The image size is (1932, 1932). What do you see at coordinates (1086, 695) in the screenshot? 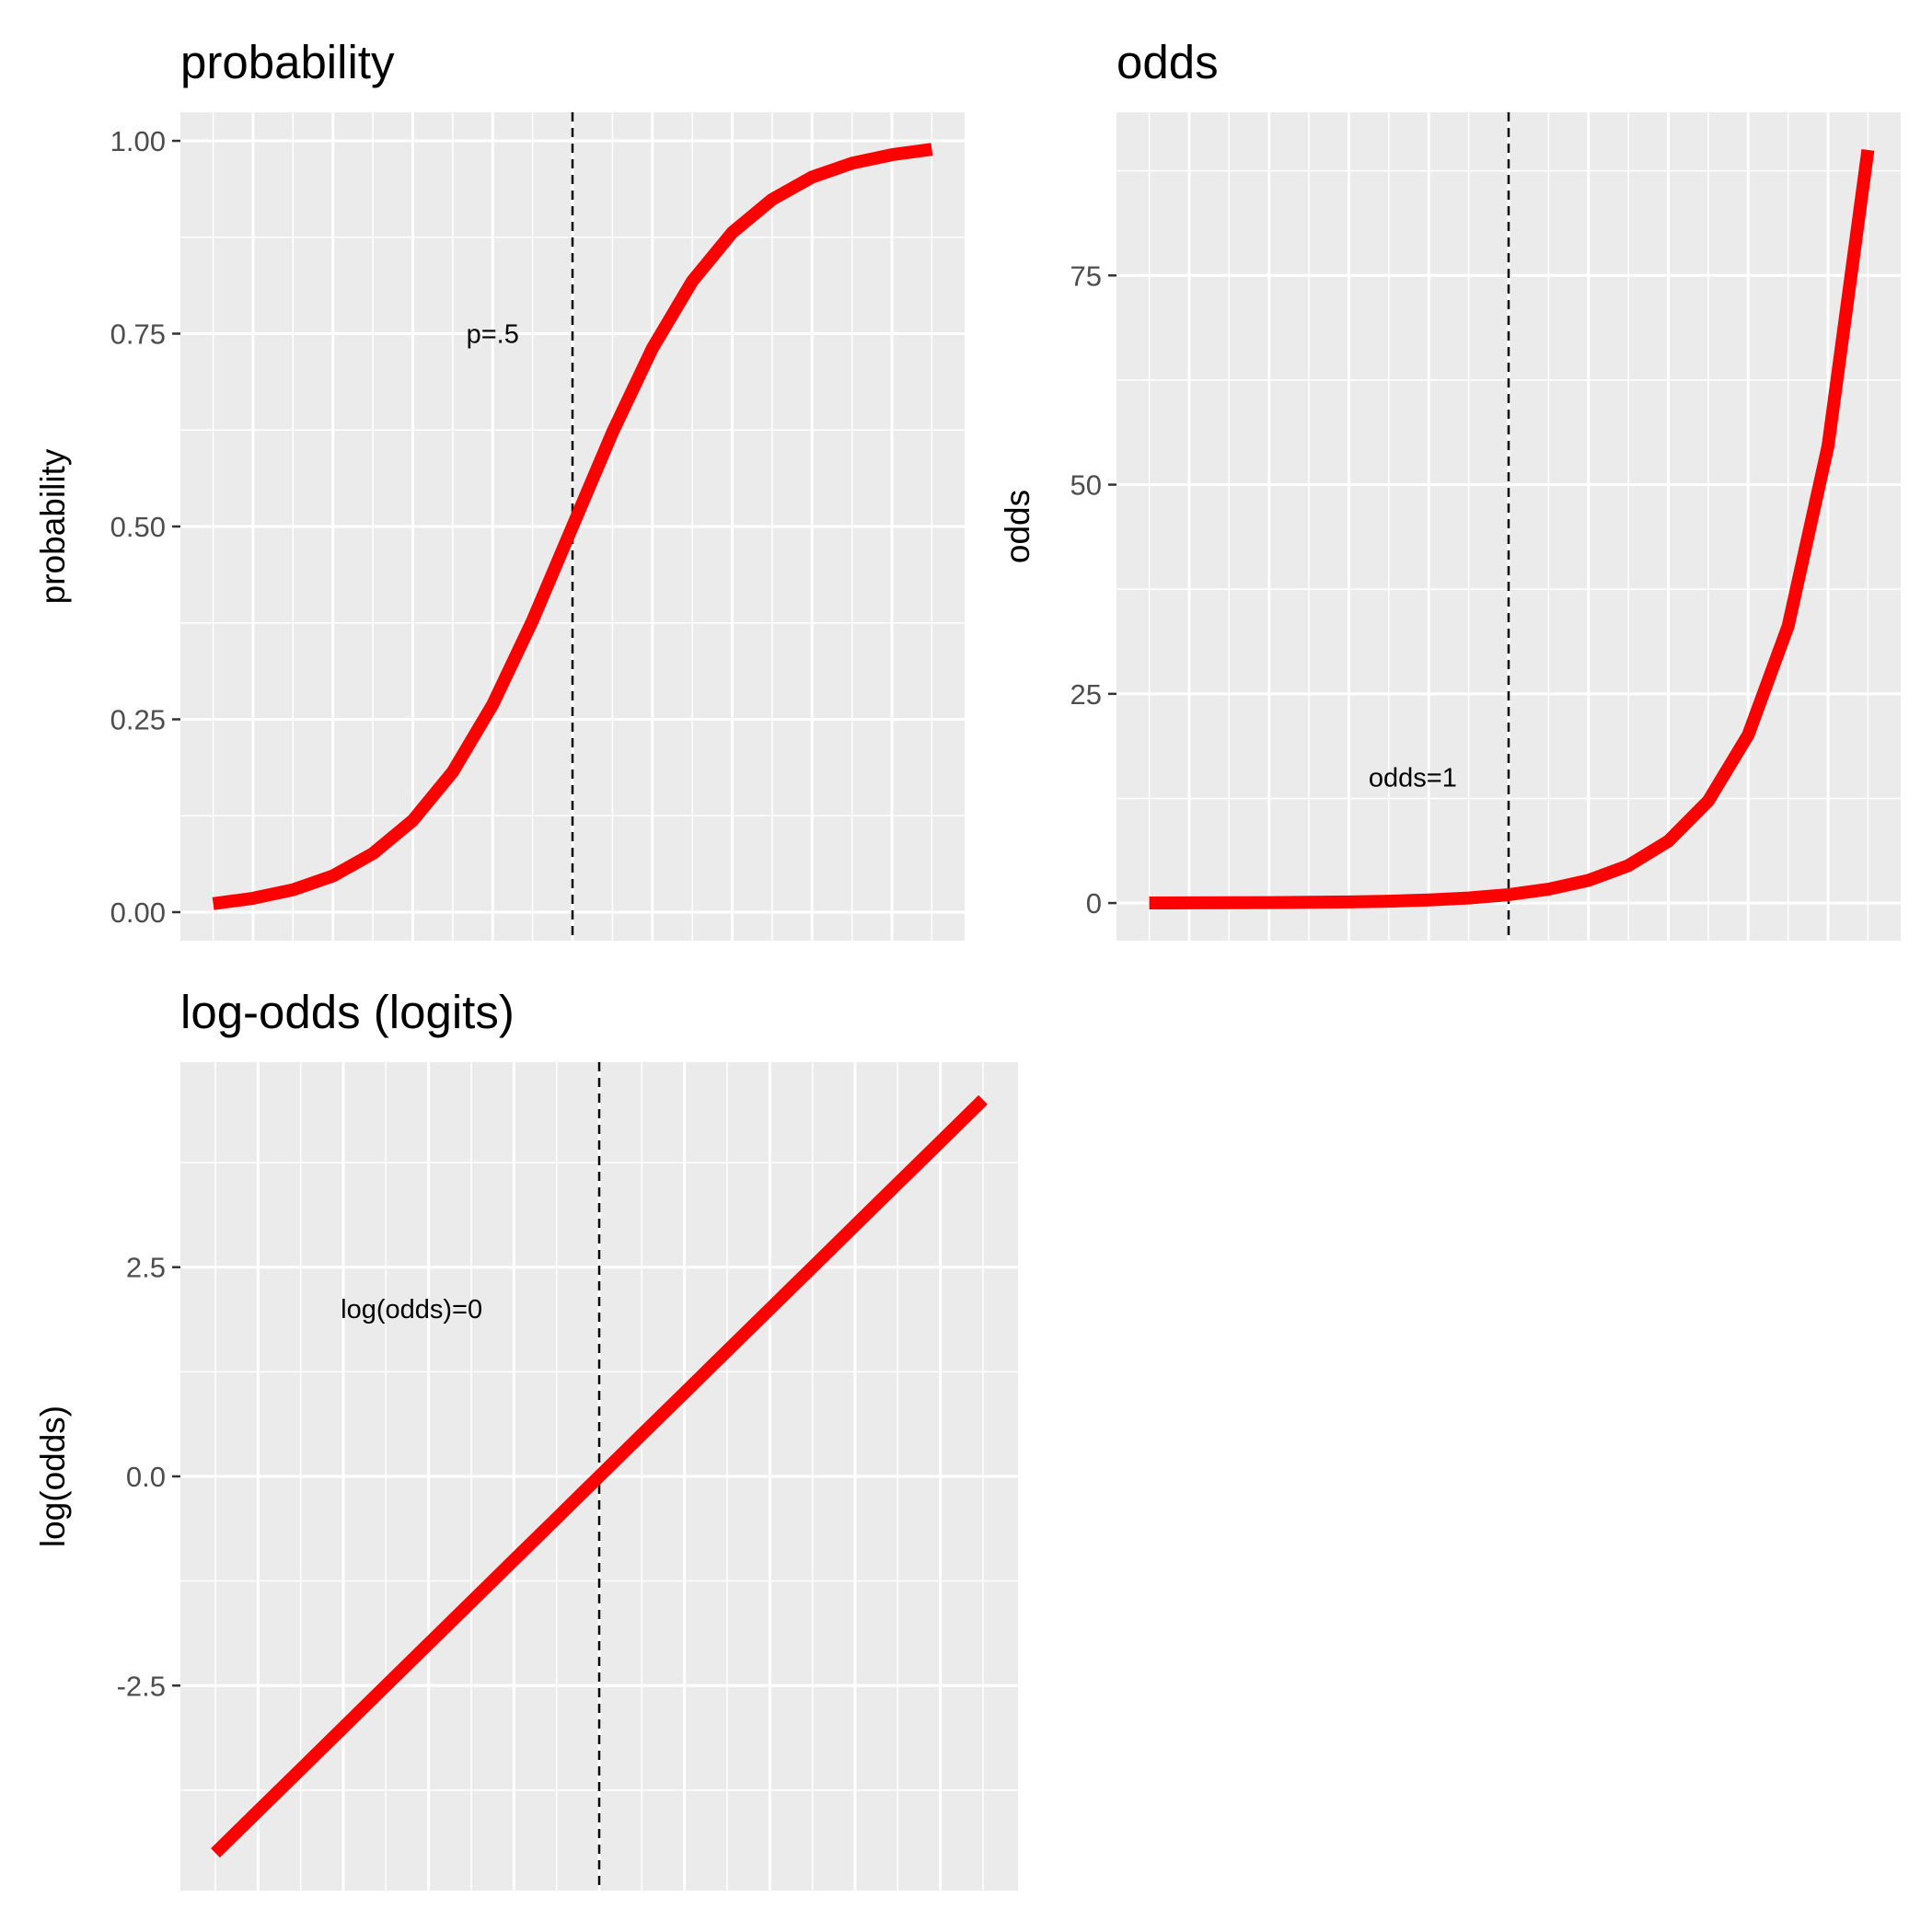
I see `y-tick-label: 25` at bounding box center [1086, 695].